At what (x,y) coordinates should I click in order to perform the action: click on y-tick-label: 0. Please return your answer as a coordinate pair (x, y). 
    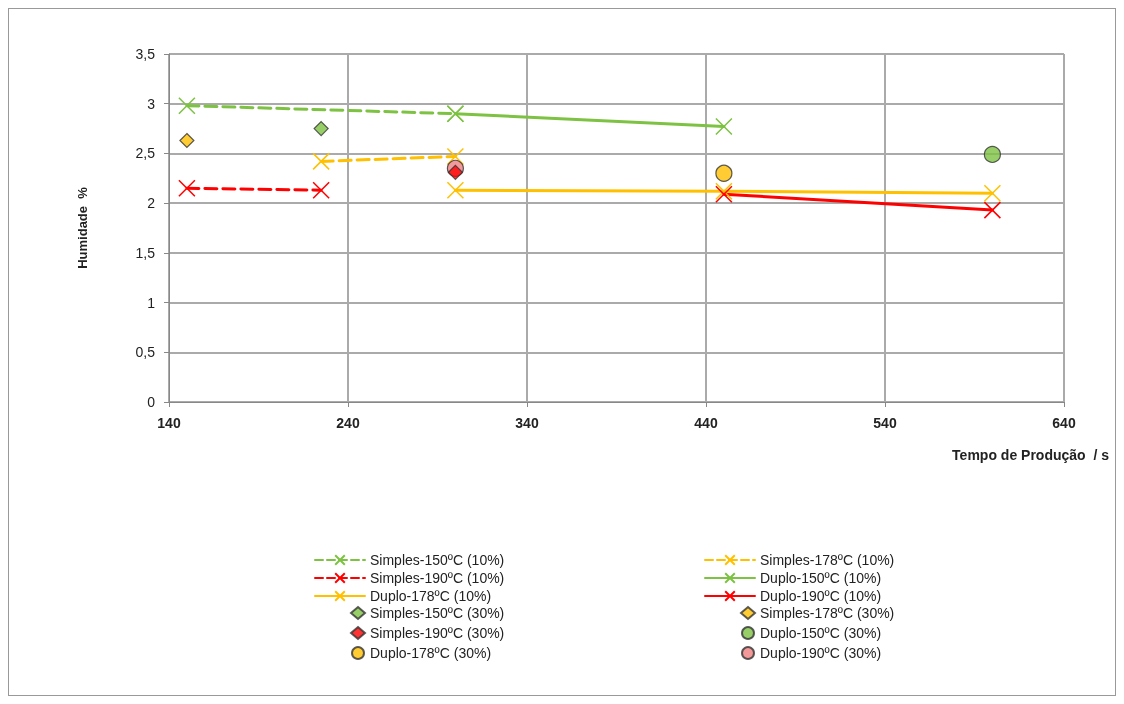
    Looking at the image, I should click on (151, 402).